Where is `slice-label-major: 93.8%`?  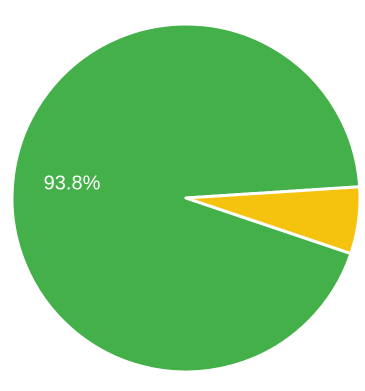
slice-label-major: 93.8% is located at coordinates (72, 184).